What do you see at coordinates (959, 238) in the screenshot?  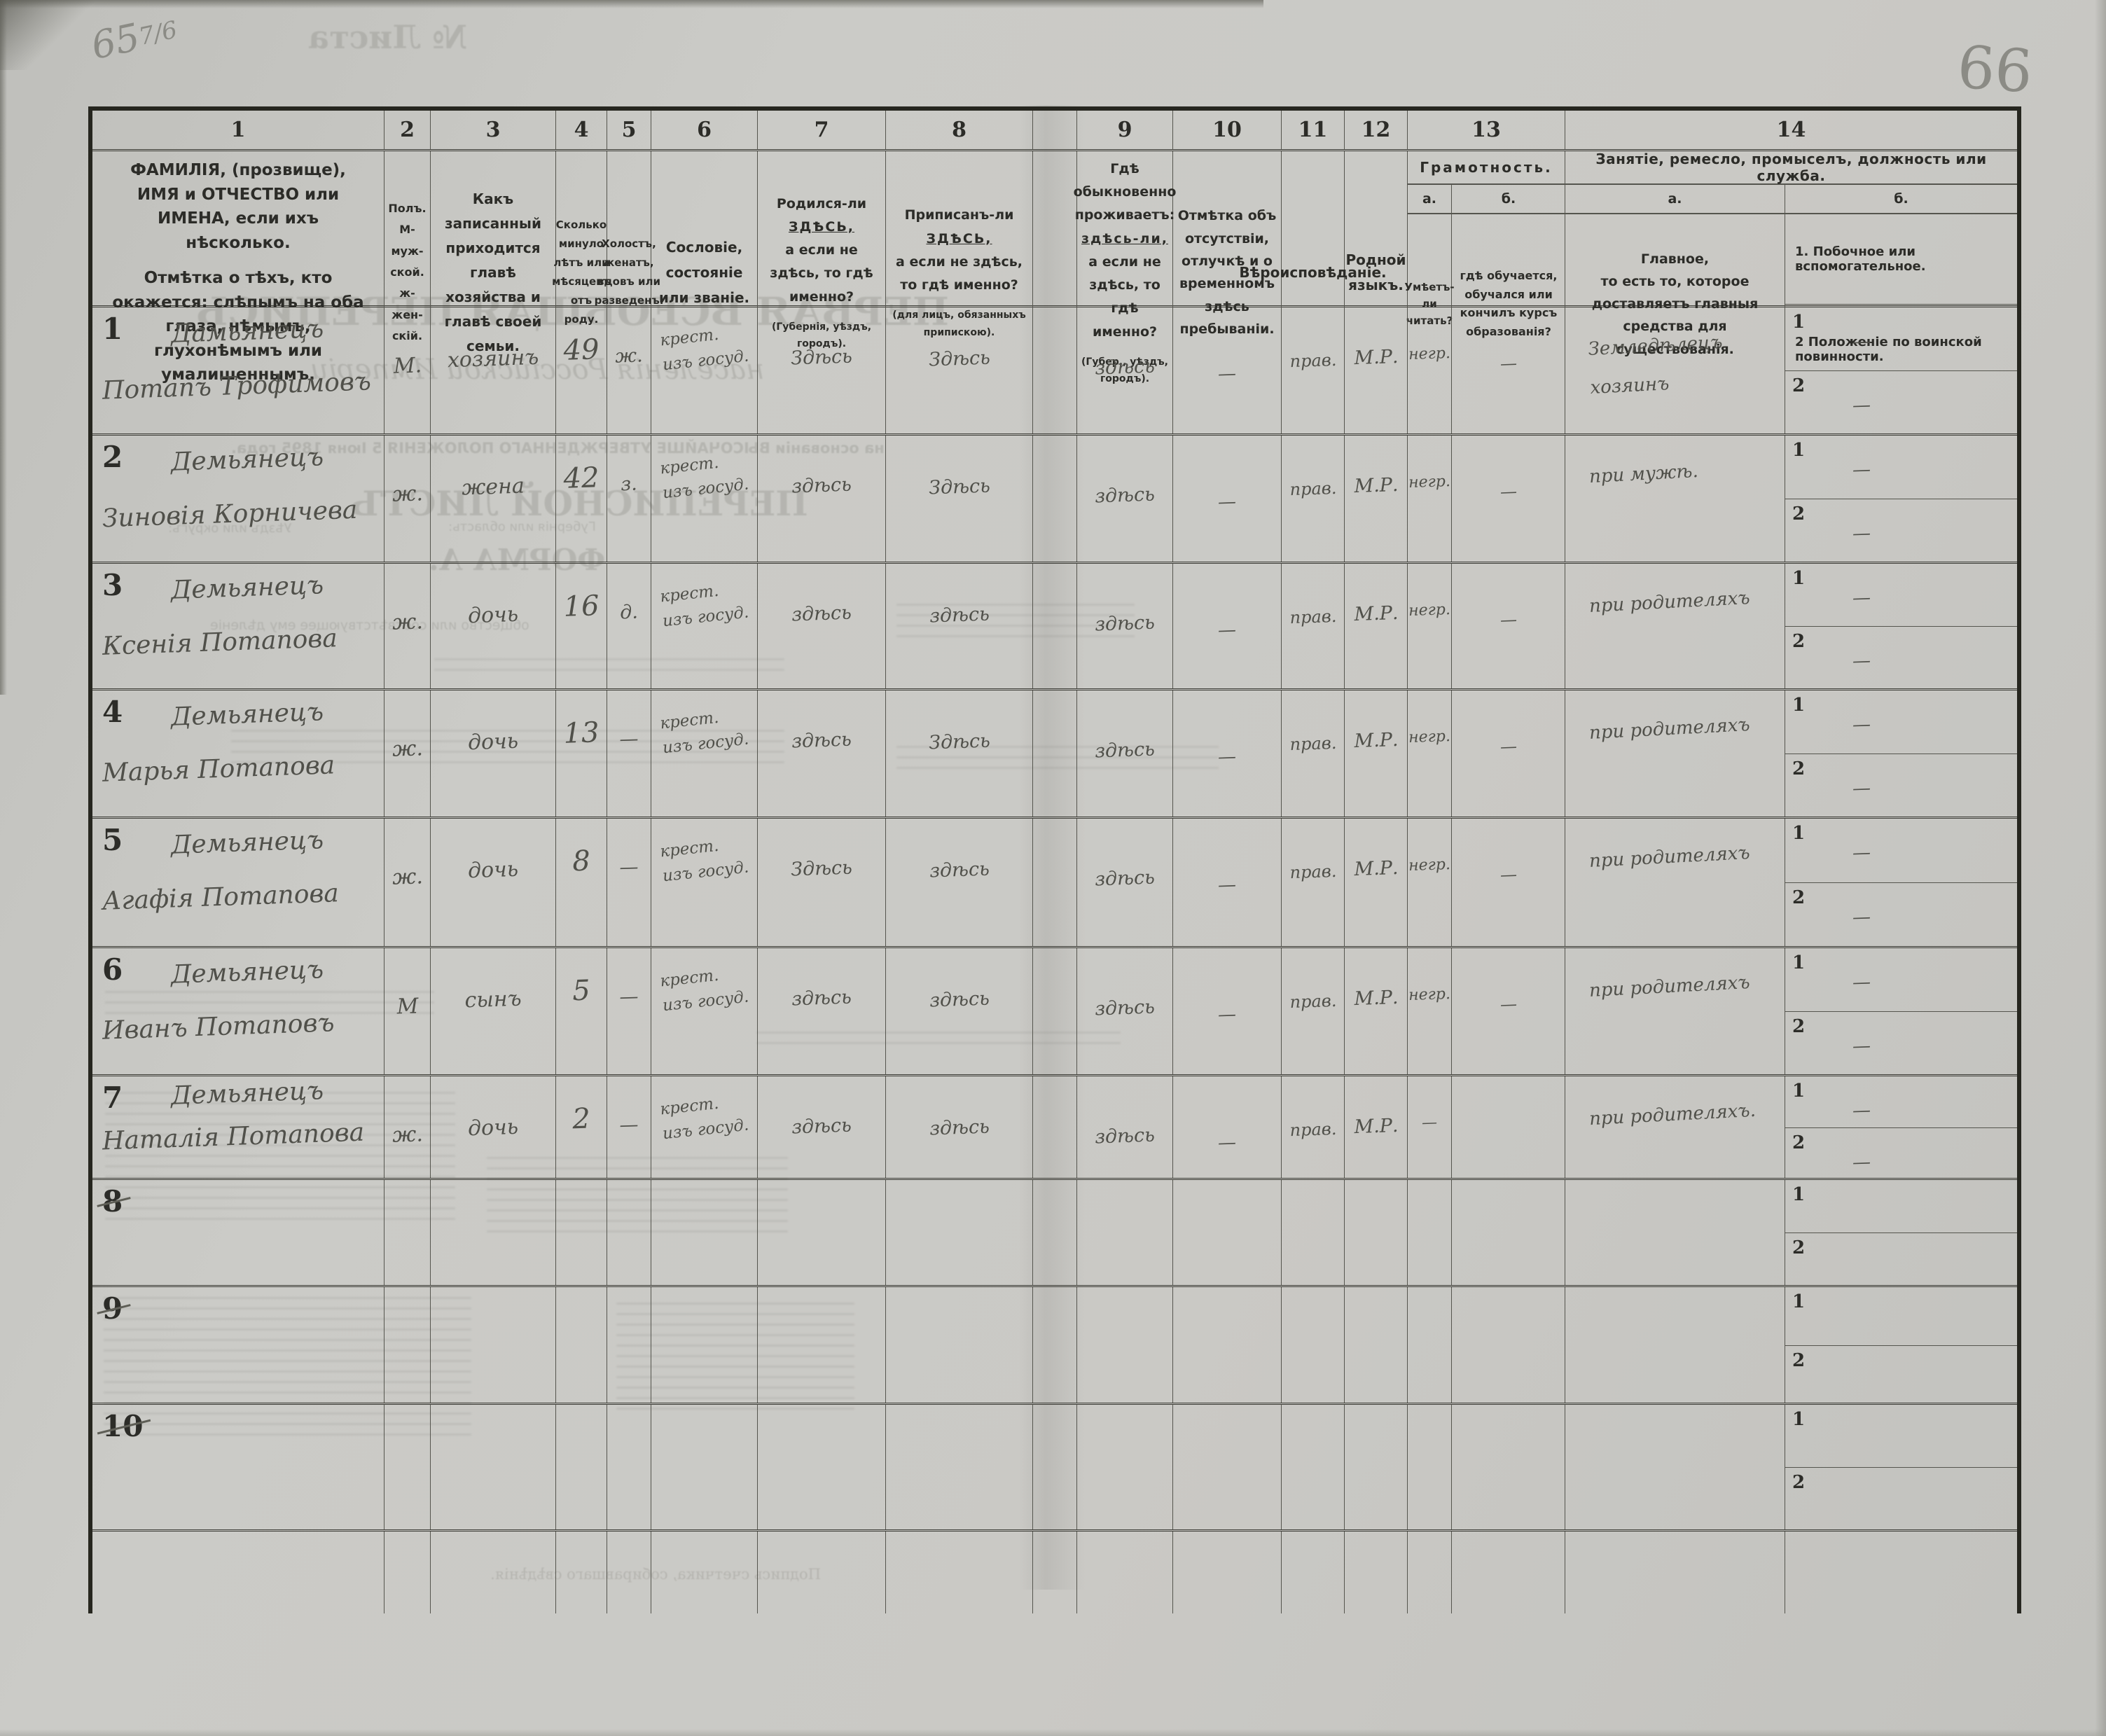 I see `header-registration-here: ЗДѢСЬ,` at bounding box center [959, 238].